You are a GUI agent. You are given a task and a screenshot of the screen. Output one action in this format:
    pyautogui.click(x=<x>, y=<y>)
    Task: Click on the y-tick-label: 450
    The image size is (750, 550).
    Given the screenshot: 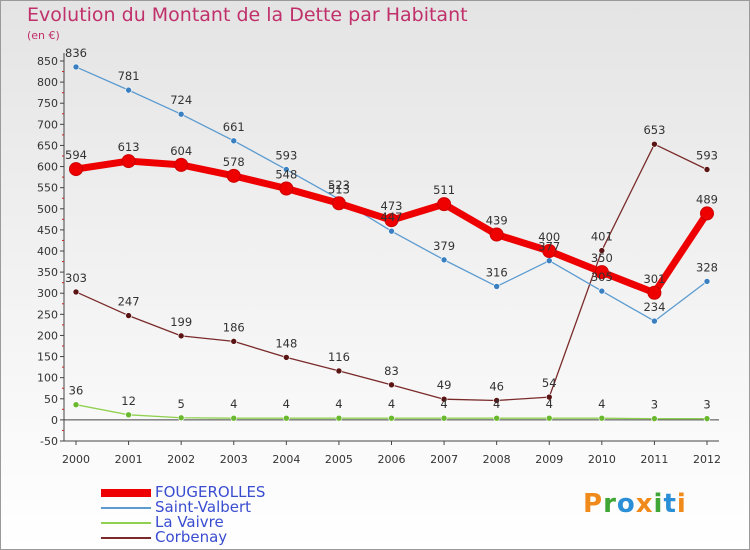 What is the action you would take?
    pyautogui.click(x=47, y=230)
    